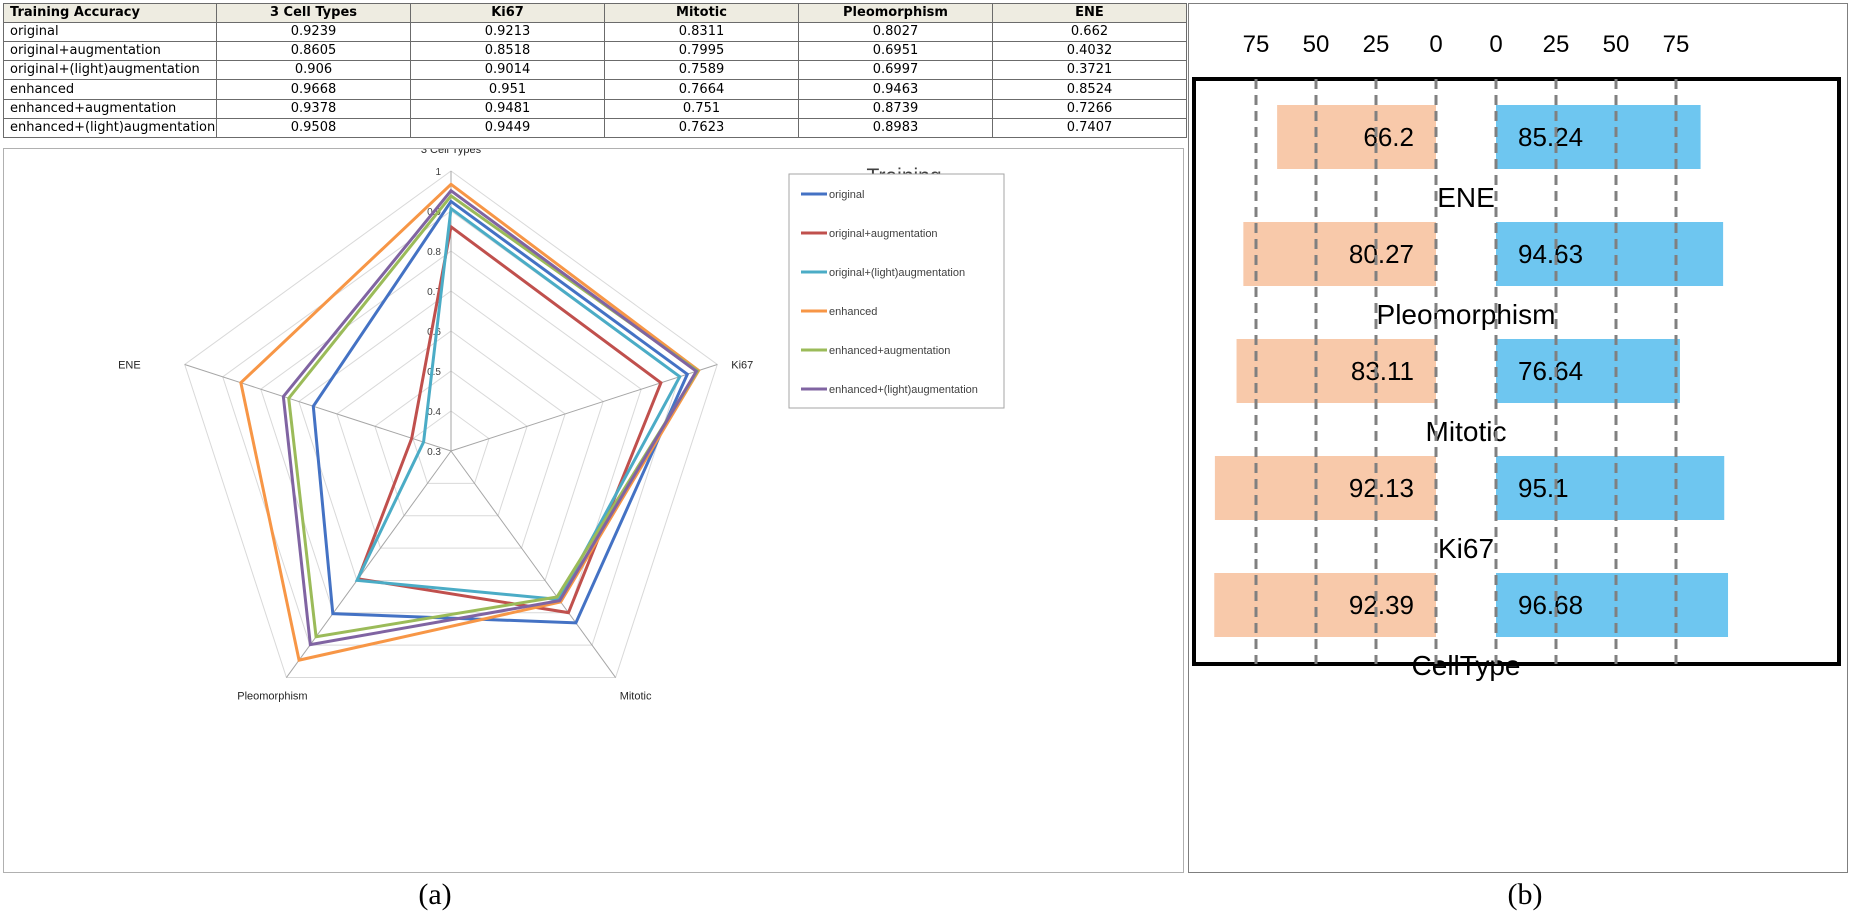  Describe the element at coordinates (313, 89) in the screenshot. I see `table-cell: 0.9668` at that location.